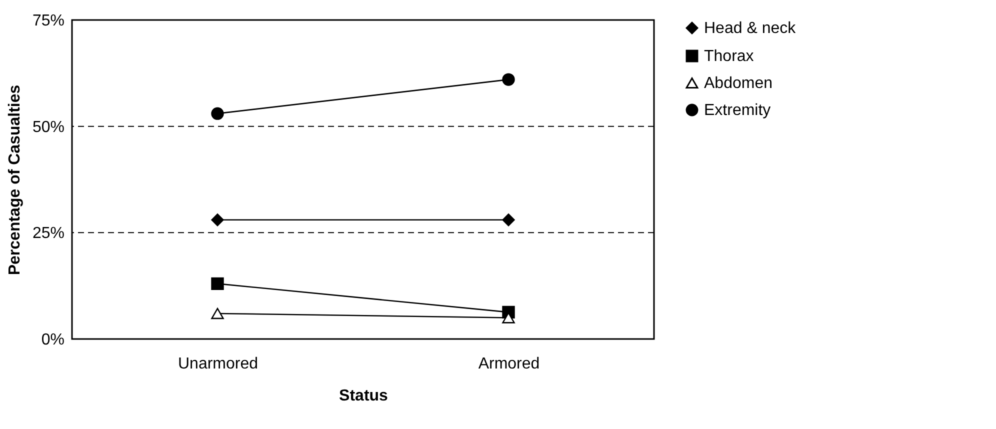  What do you see at coordinates (363, 396) in the screenshot?
I see `x-axis-title: Status` at bounding box center [363, 396].